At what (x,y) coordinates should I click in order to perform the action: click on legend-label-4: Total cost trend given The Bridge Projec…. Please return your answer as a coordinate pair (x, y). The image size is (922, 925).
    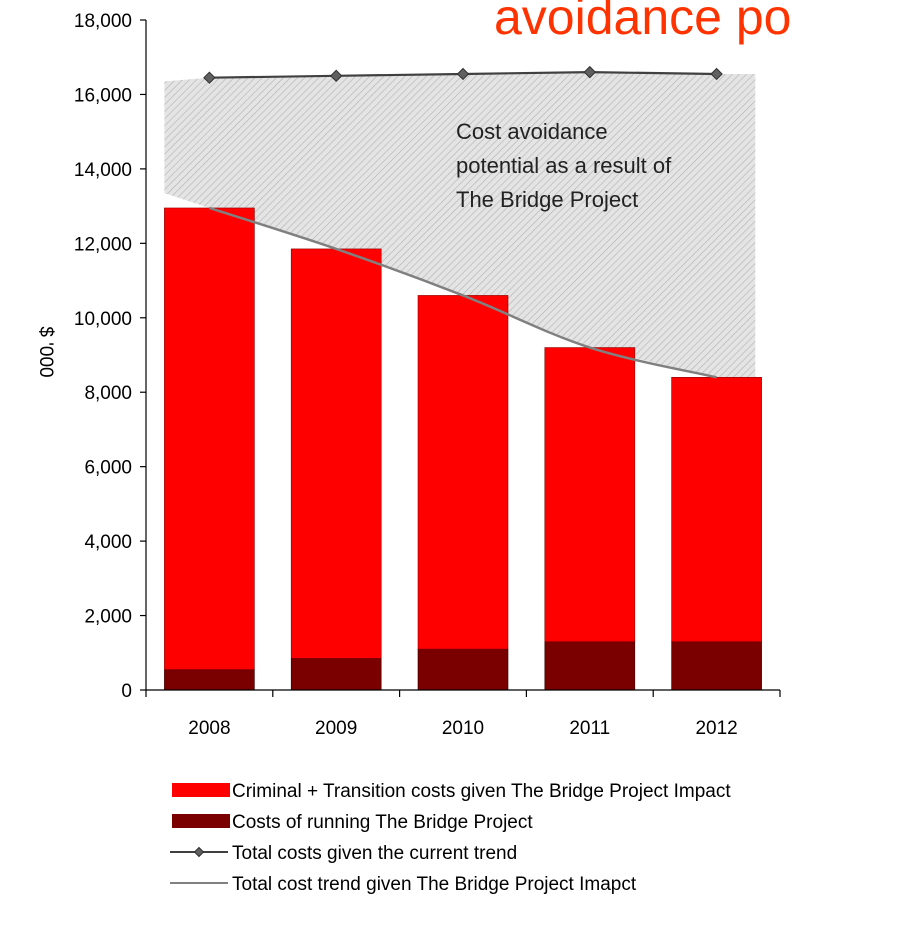
    Looking at the image, I should click on (434, 884).